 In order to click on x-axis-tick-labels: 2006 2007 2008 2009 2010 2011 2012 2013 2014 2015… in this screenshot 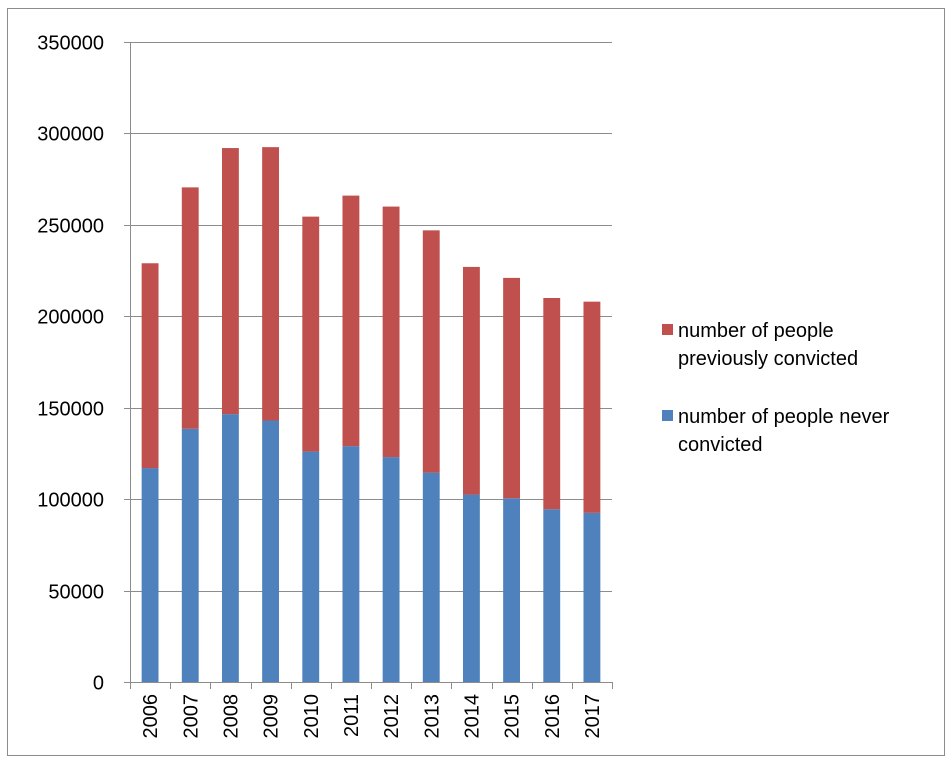, I will do `click(372, 716)`.